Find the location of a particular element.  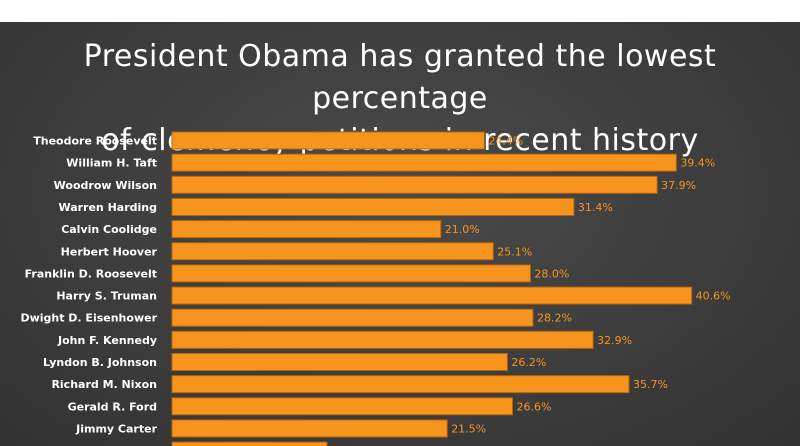

category-label-0: Theodore Roosevelt is located at coordinates (95, 141).